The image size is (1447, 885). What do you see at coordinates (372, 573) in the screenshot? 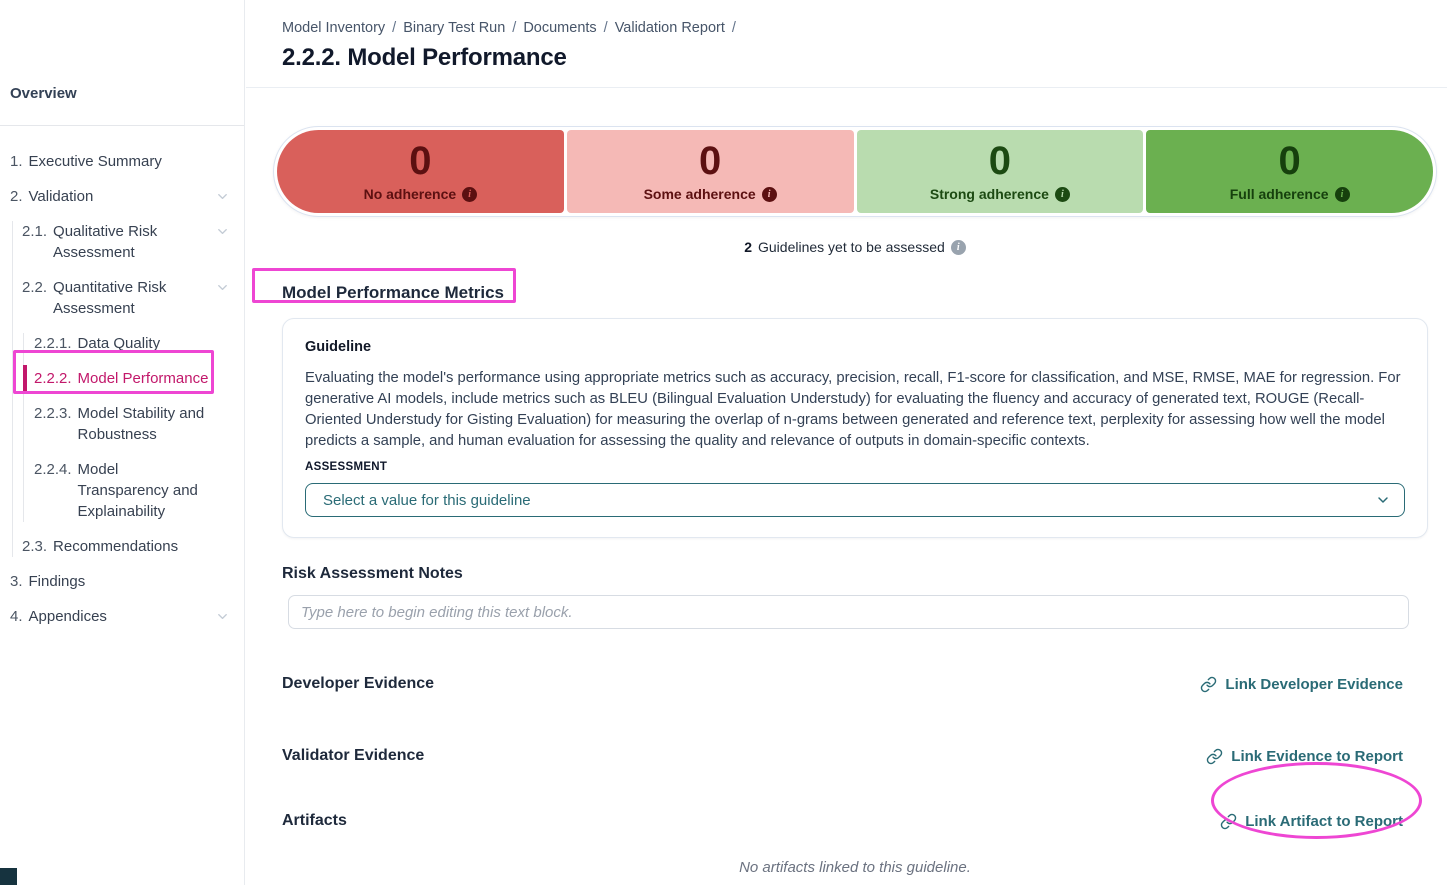
I see `risk-assessment-notes-heading: Risk Assessment Notes` at bounding box center [372, 573].